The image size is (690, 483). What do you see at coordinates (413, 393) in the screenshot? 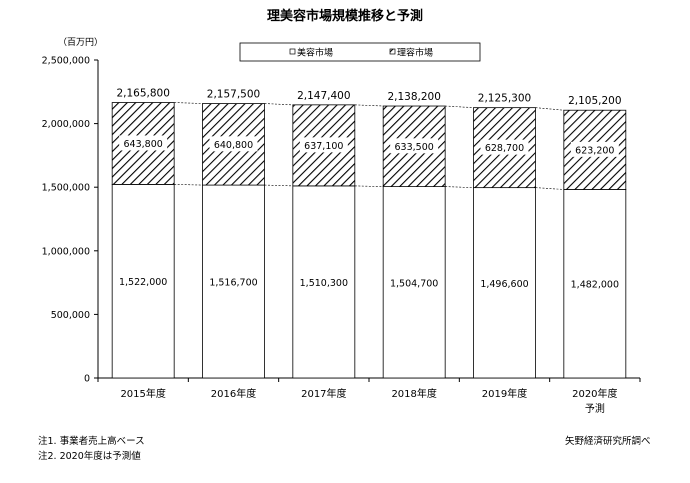
I see `x-tick-label-3: 2018年度` at bounding box center [413, 393].